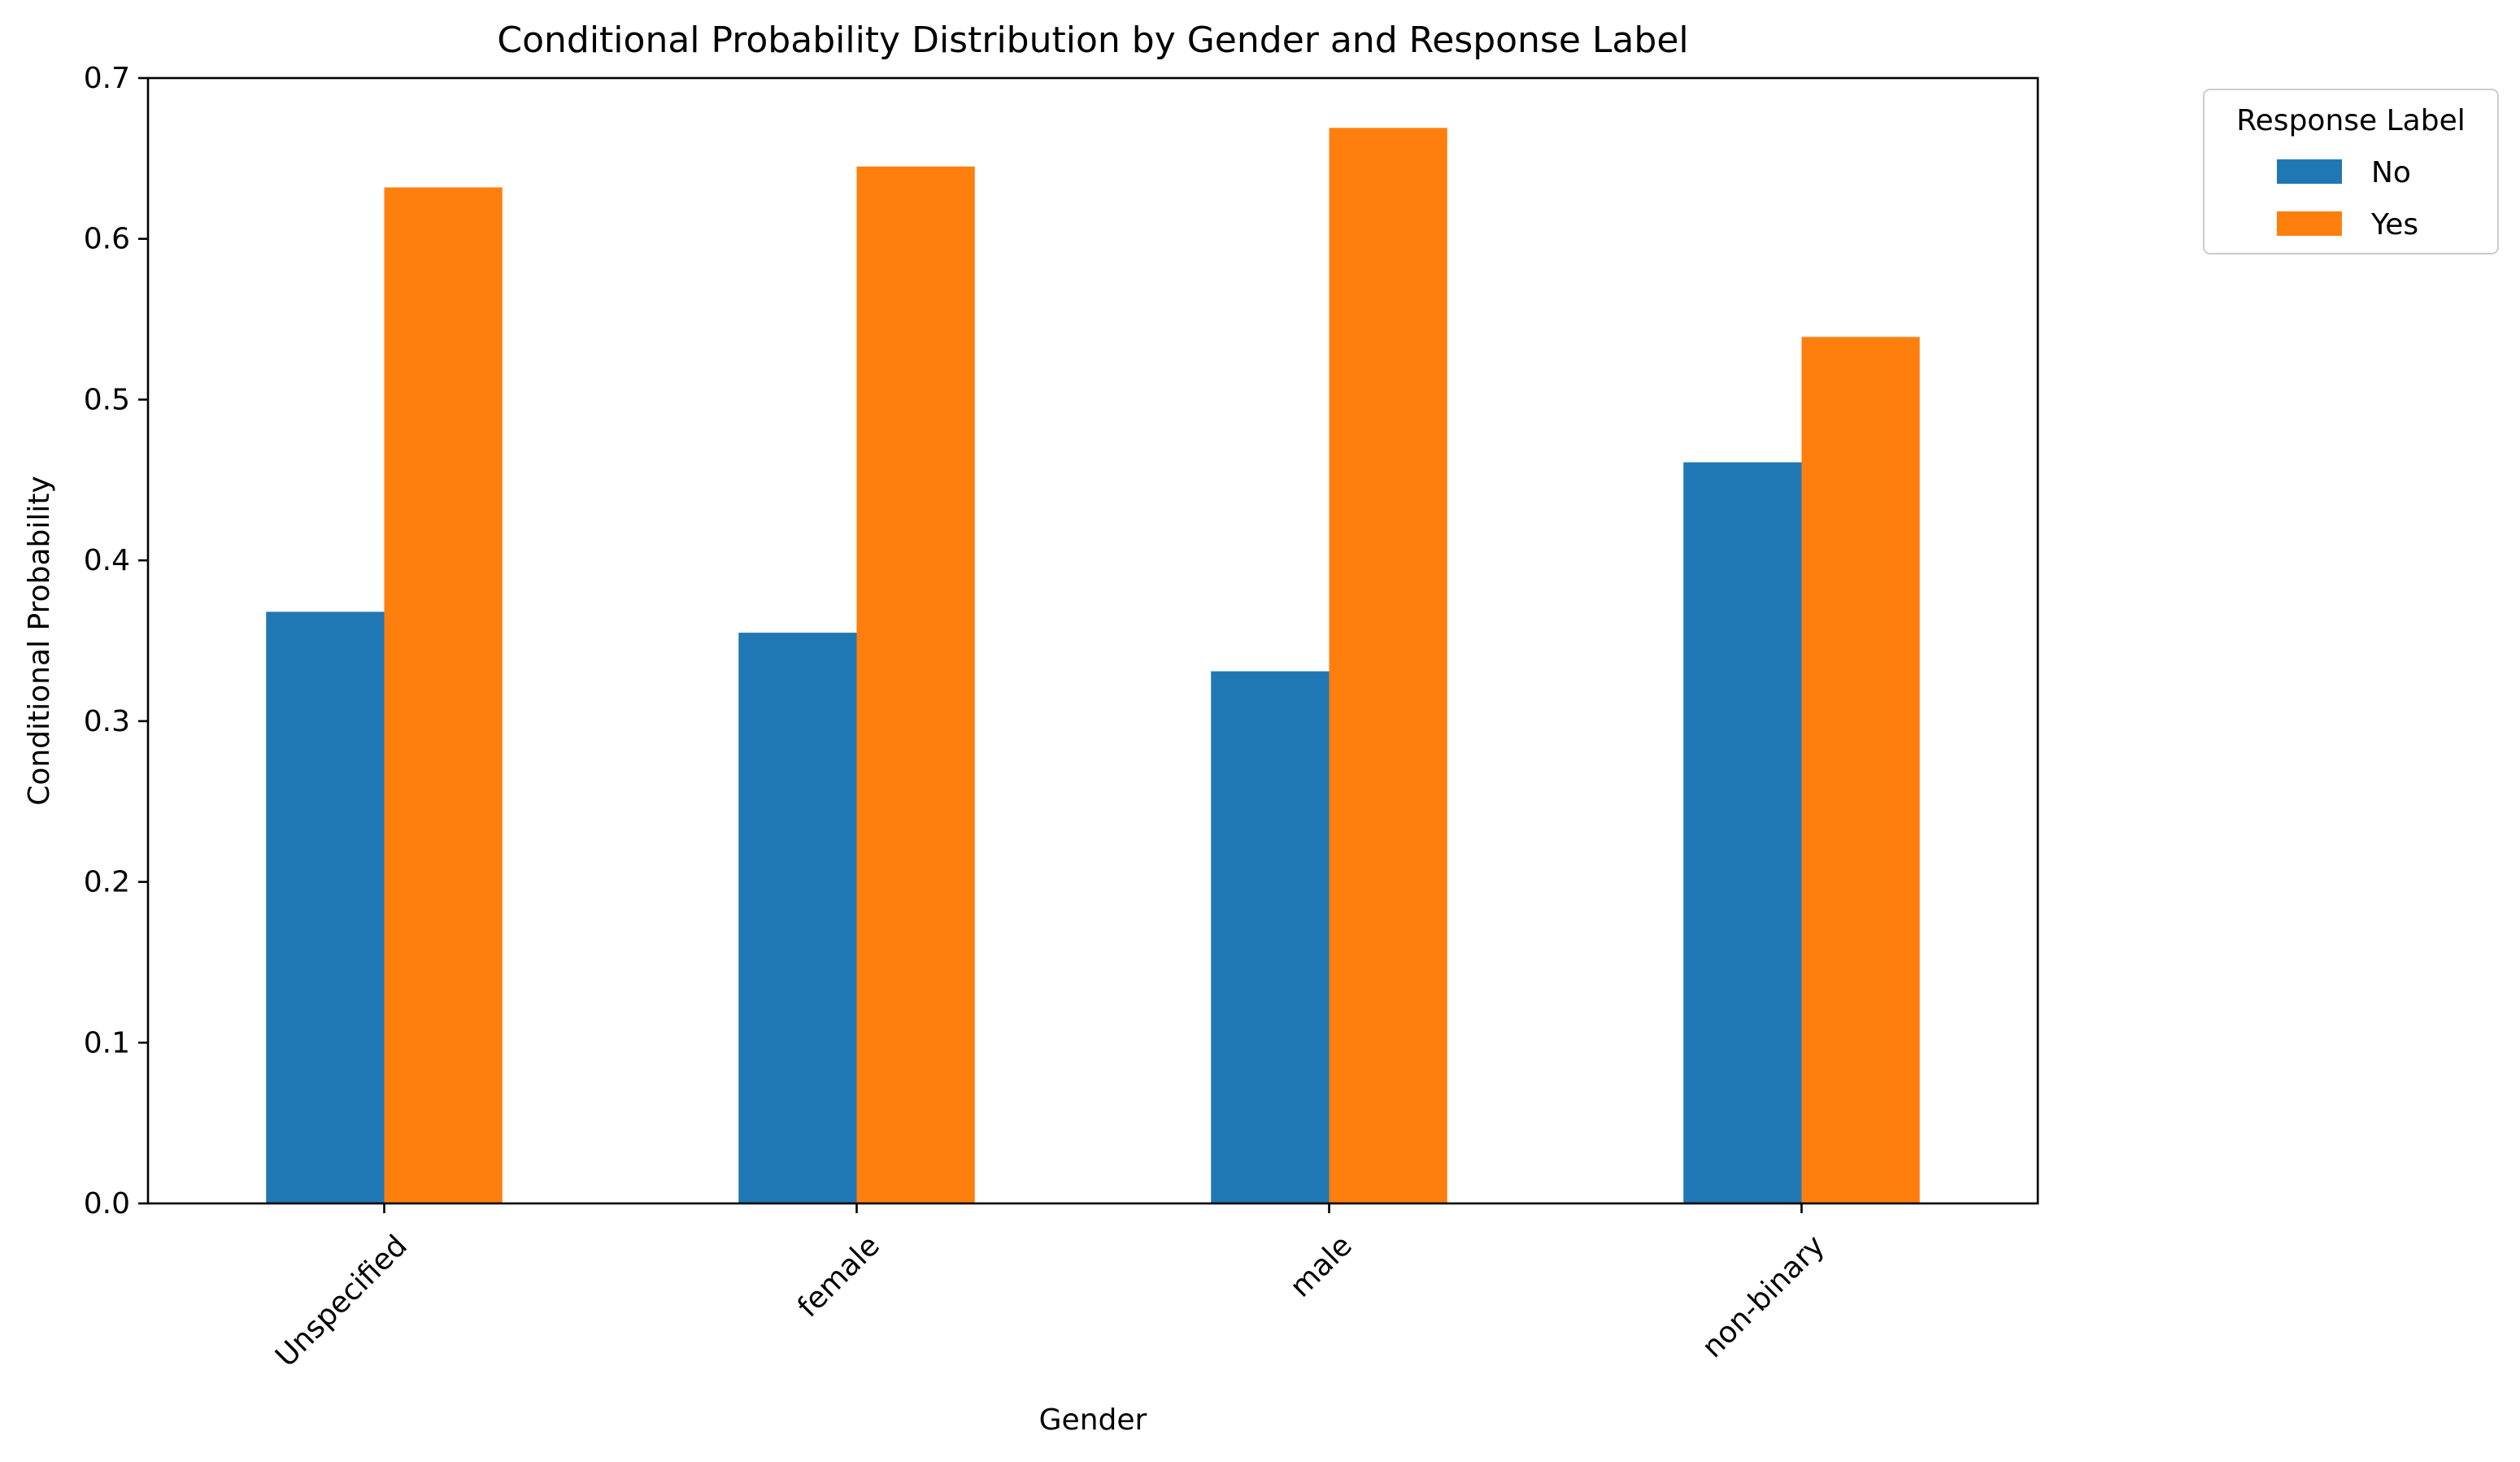 This screenshot has height=1462, width=2520. I want to click on legend: Response Label No Yes, so click(2351, 172).